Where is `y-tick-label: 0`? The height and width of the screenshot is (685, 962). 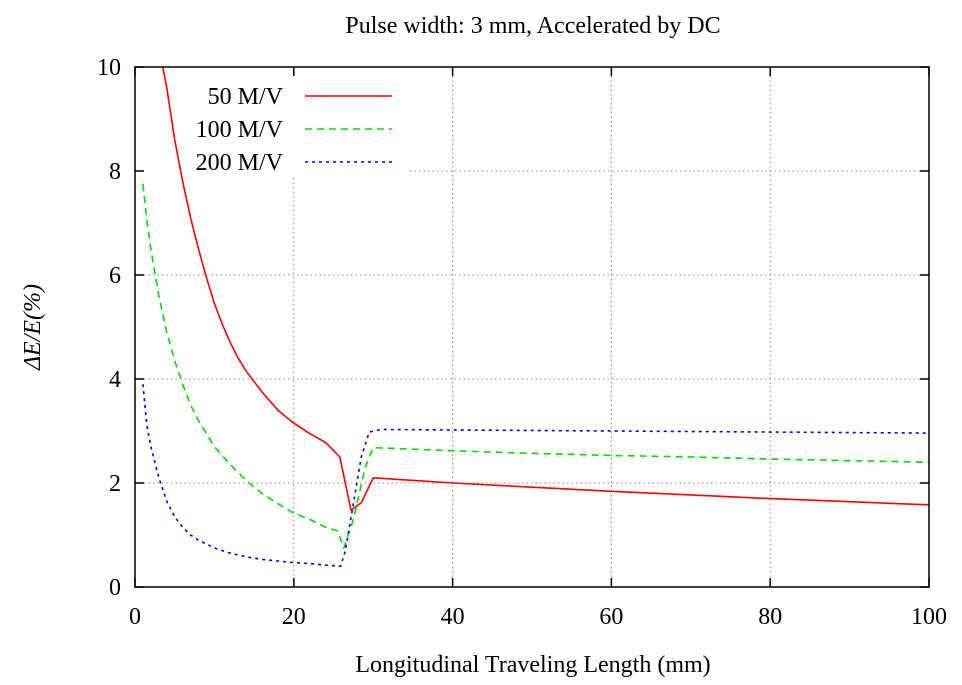 y-tick-label: 0 is located at coordinates (115, 588).